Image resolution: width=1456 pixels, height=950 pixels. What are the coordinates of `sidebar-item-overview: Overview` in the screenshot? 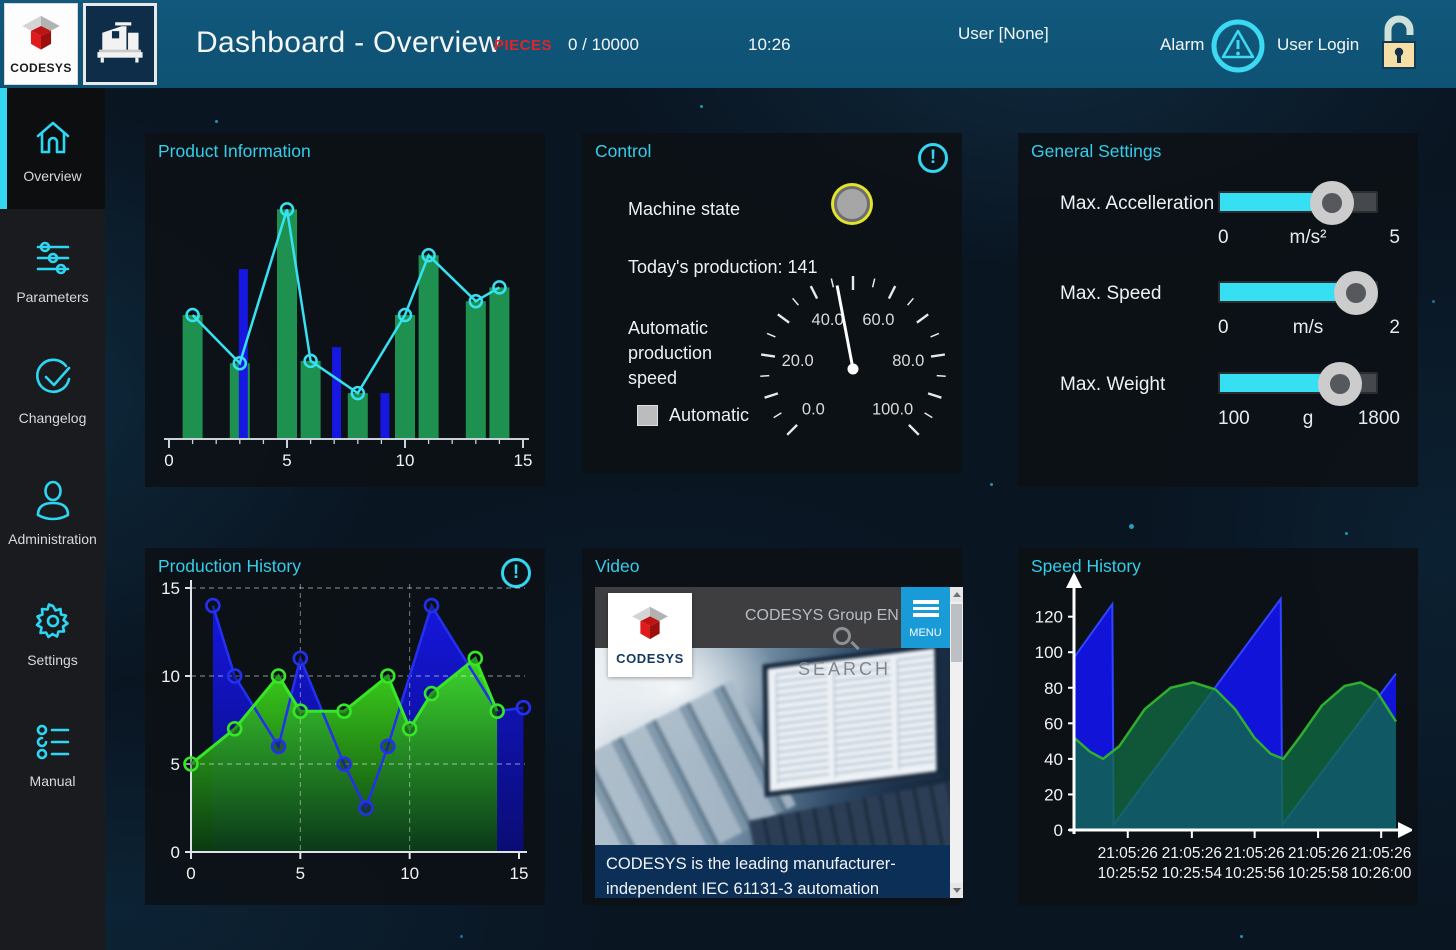 It's located at (52, 148).